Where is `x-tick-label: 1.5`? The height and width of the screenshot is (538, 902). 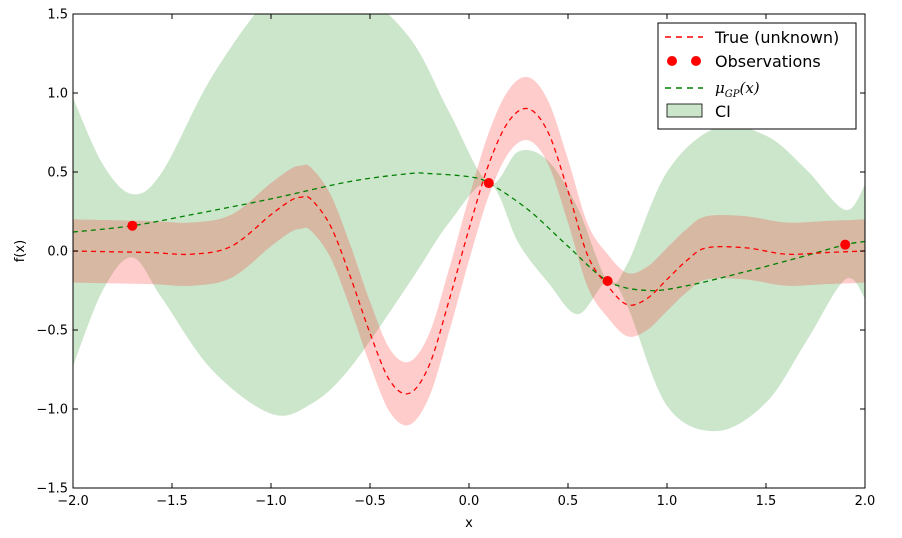 x-tick-label: 1.5 is located at coordinates (766, 501).